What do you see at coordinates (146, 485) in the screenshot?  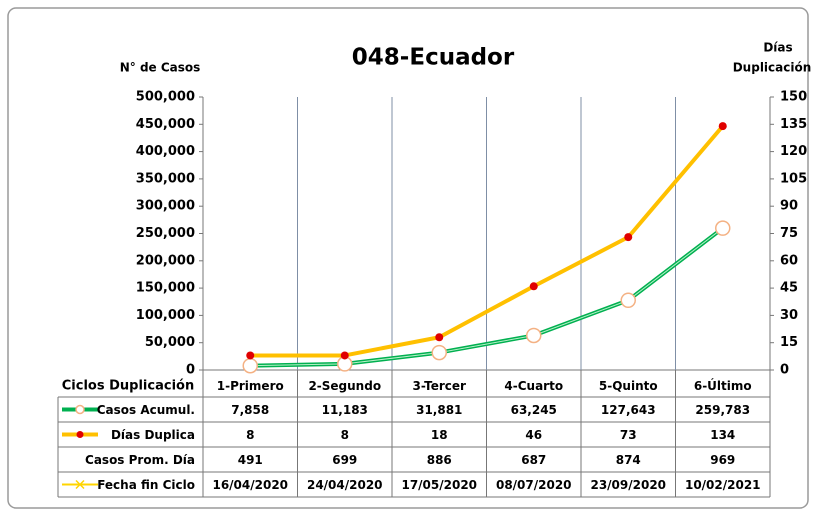 I see `legend-label: Fecha fin Ciclo` at bounding box center [146, 485].